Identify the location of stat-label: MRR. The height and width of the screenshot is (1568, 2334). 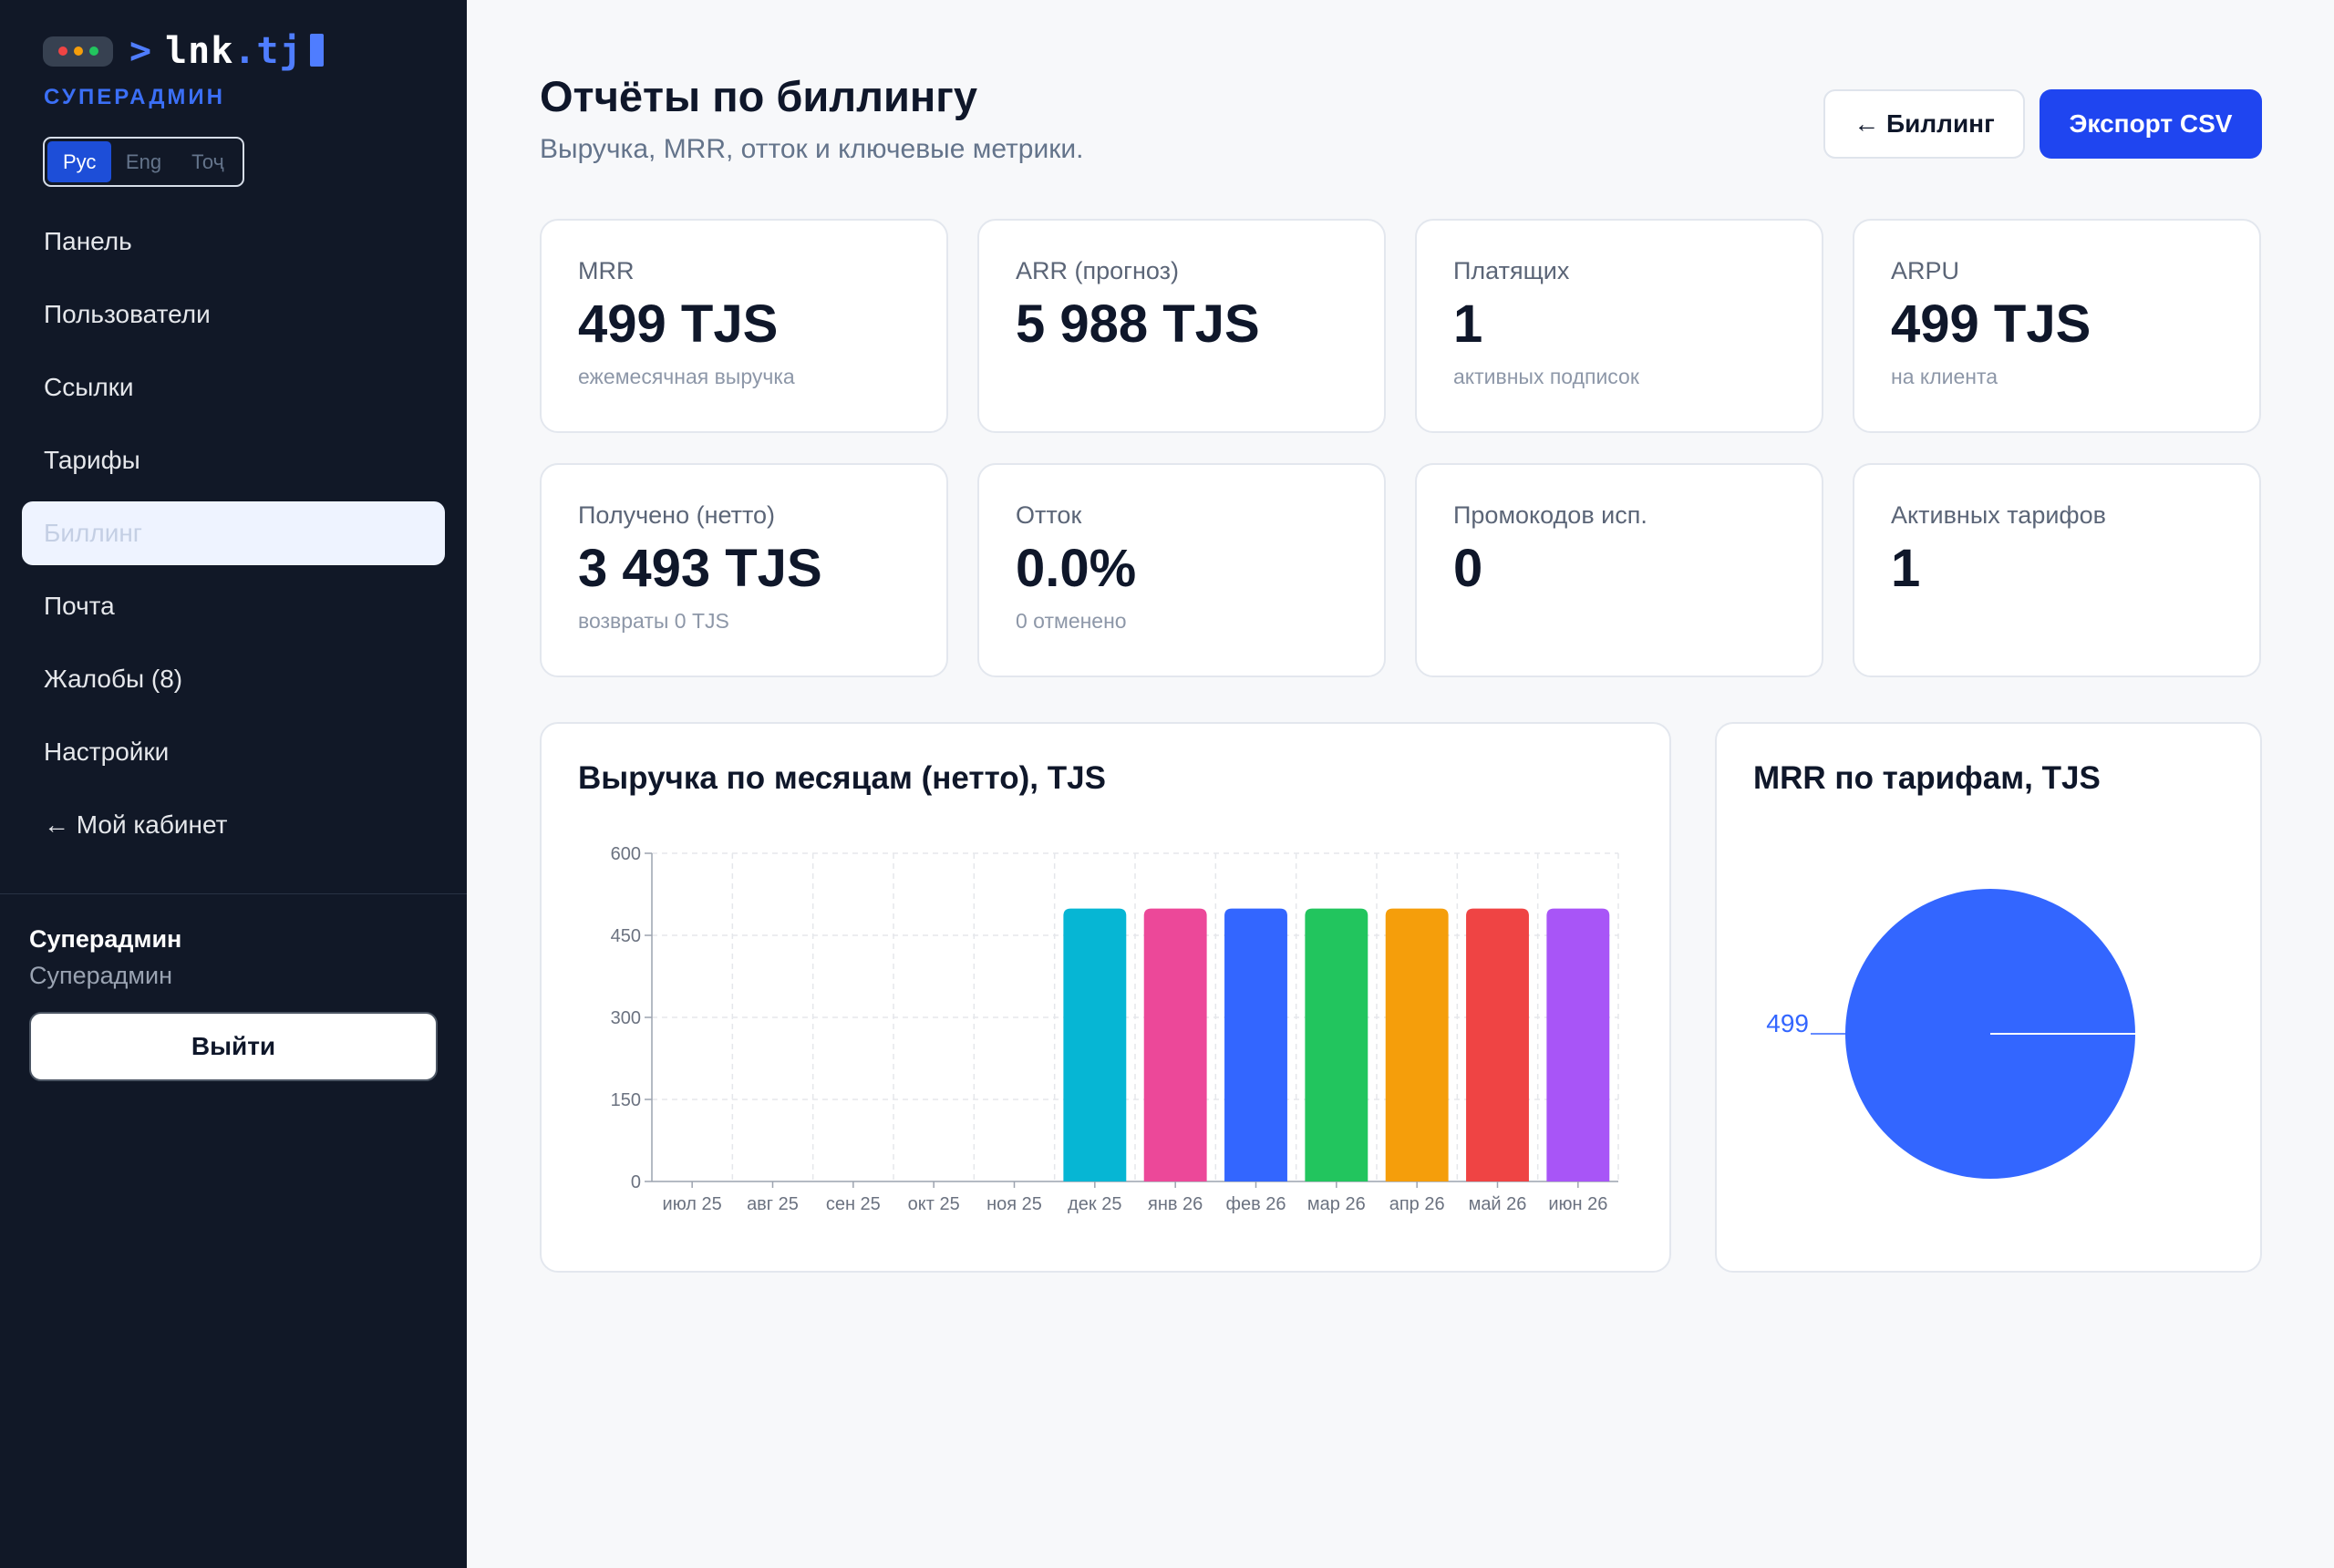
(606, 270).